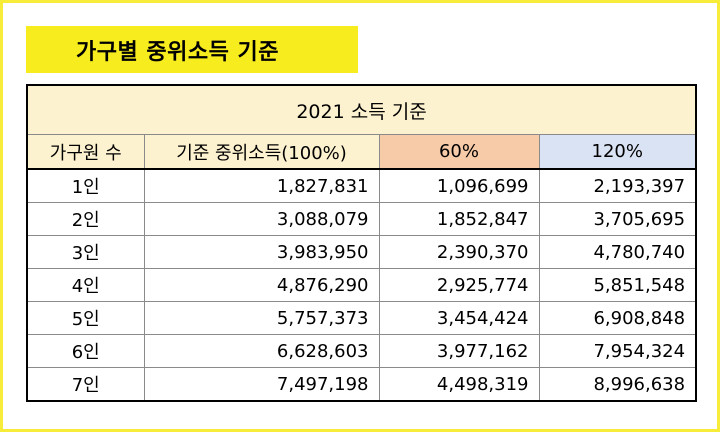  Describe the element at coordinates (261, 252) in the screenshot. I see `median-income-cell: 3,983,950` at that location.